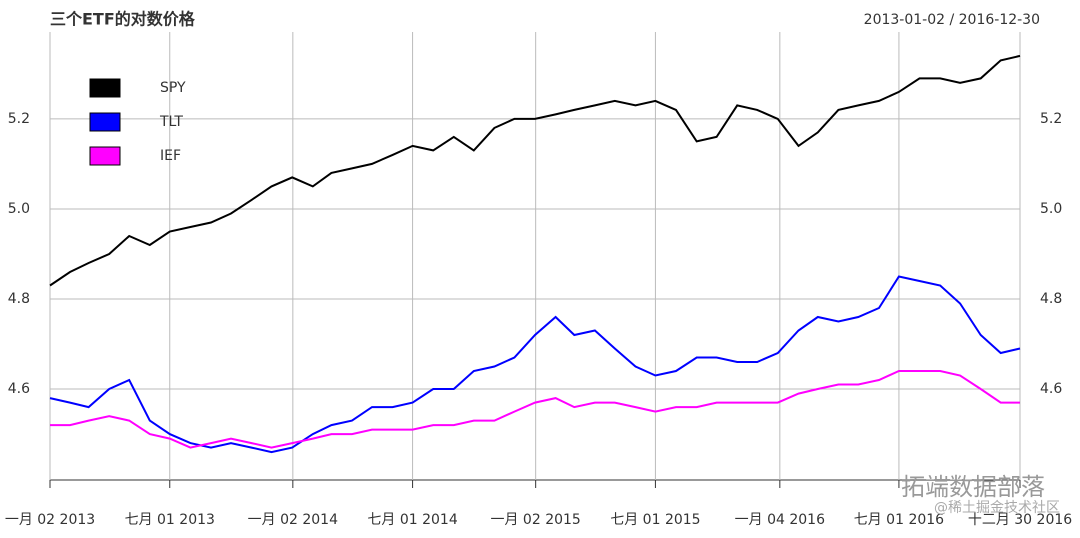  Describe the element at coordinates (952, 20) in the screenshot. I see `date-range: 2013-01-02 / 2016-12-30` at that location.